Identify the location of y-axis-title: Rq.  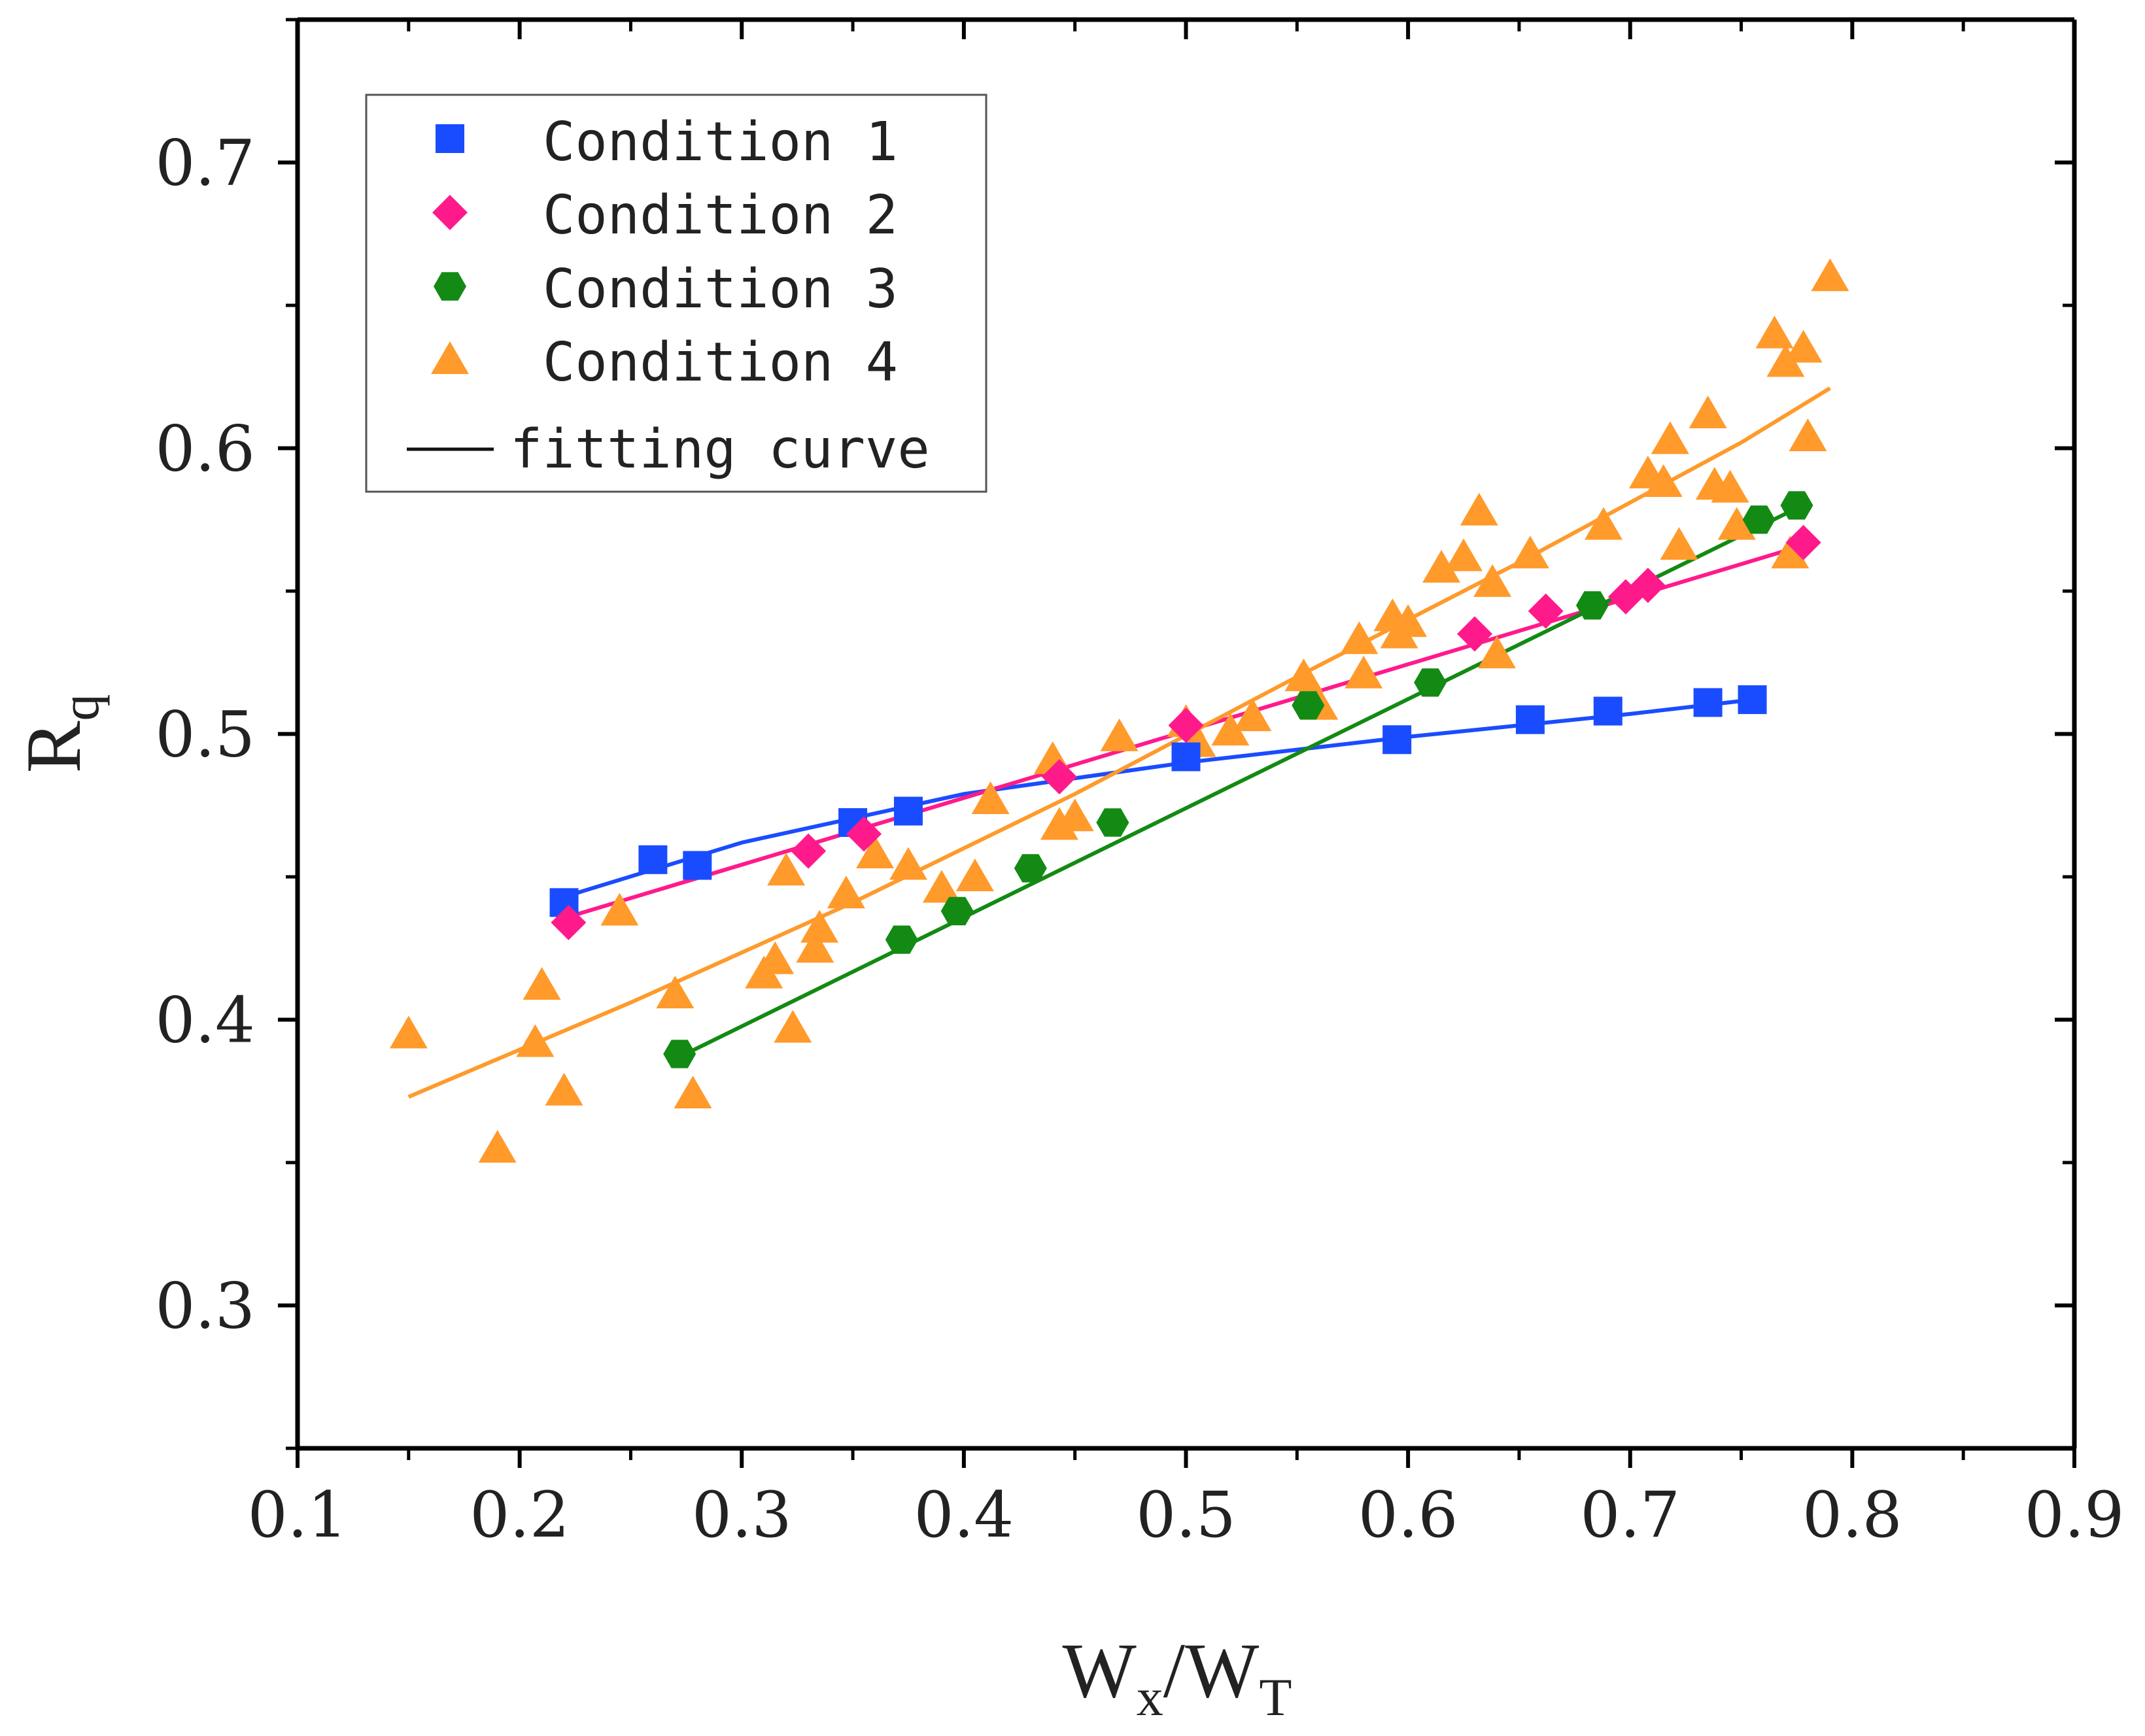
(60, 734).